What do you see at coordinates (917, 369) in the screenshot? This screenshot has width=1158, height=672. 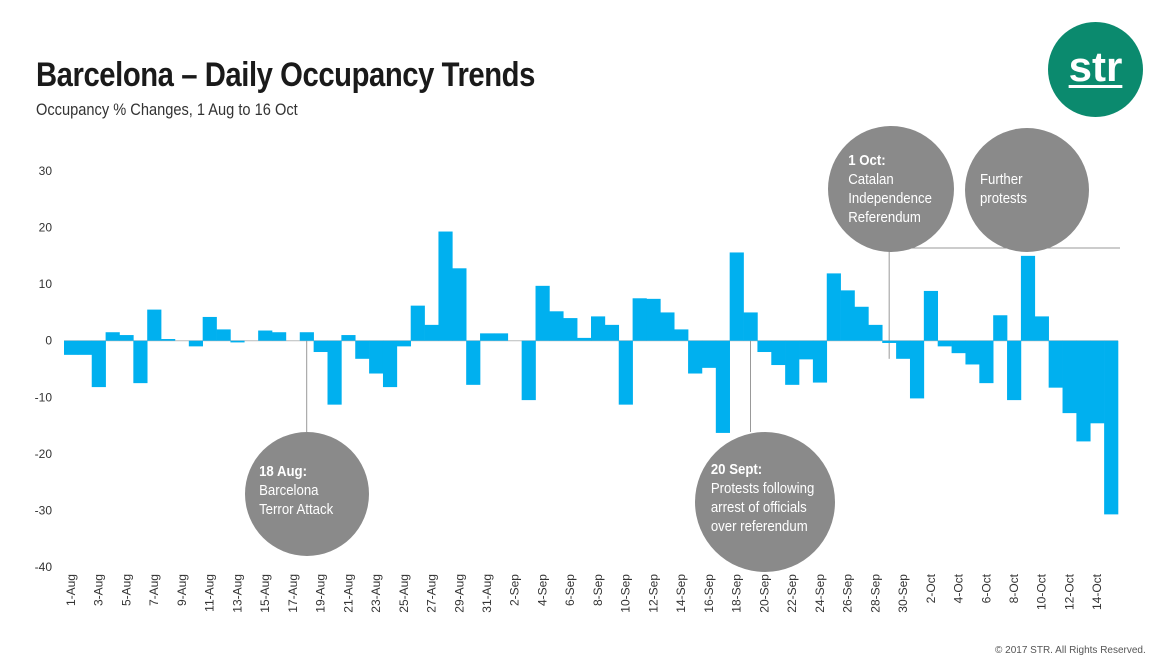 I see `bar-1-Oct` at bounding box center [917, 369].